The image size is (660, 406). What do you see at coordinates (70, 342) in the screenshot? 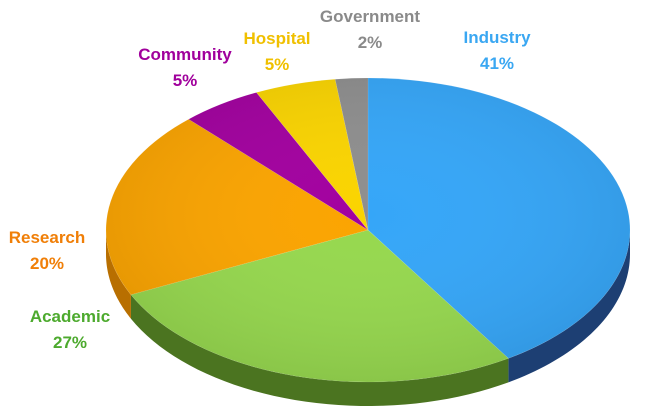
I see `label-value-academic: 27%` at bounding box center [70, 342].